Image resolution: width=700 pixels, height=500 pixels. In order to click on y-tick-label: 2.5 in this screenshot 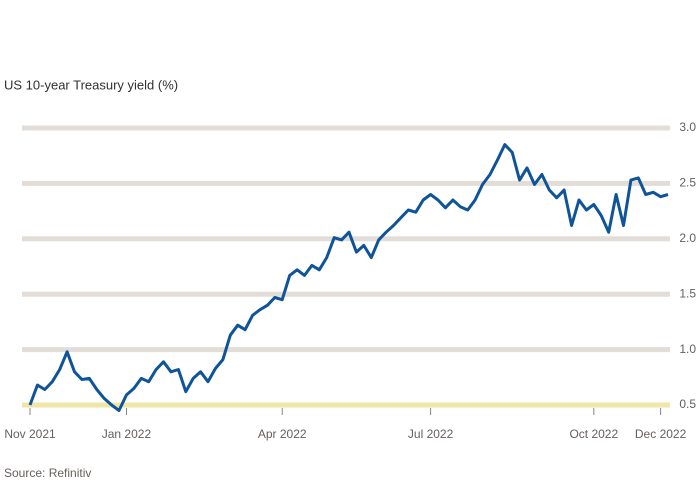, I will do `click(687, 183)`.